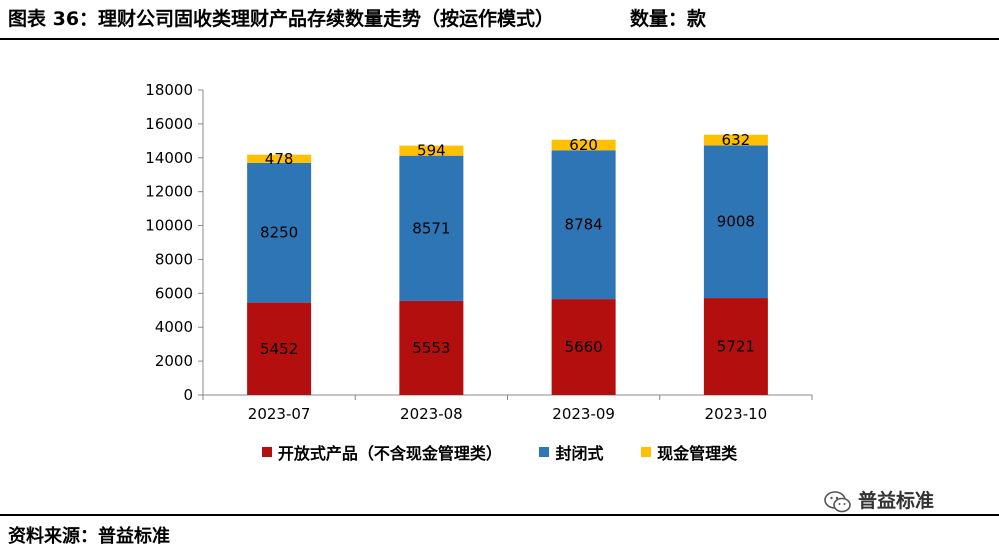 The height and width of the screenshot is (550, 999). Describe the element at coordinates (583, 414) in the screenshot. I see `x-tick-label: 2023-09` at that location.